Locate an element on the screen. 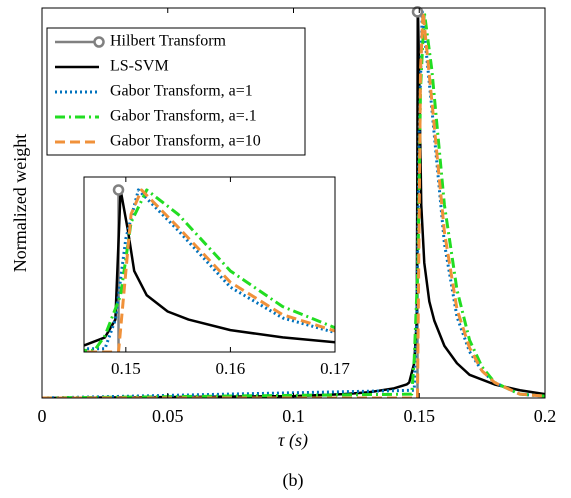 The height and width of the screenshot is (498, 571). x-tick-label: 0.2 is located at coordinates (545, 416).